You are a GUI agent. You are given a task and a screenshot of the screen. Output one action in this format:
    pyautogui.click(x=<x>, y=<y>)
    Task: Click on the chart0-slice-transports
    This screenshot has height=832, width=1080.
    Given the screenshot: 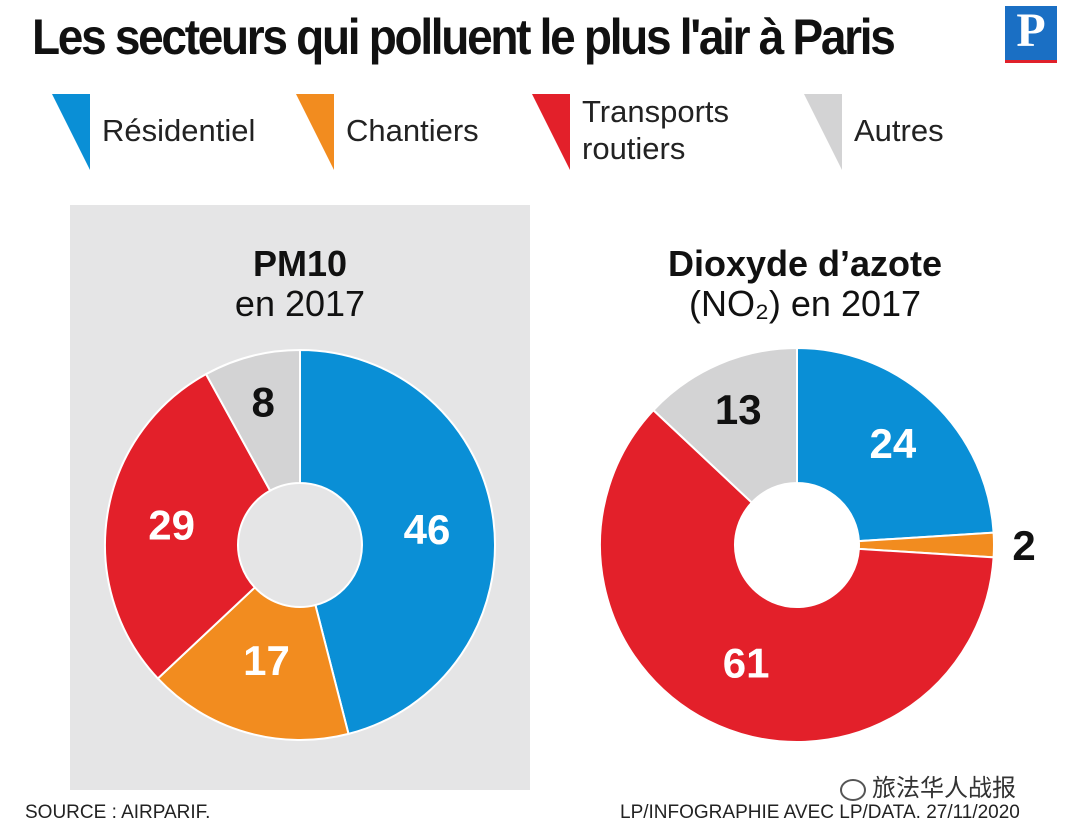 What is the action you would take?
    pyautogui.click(x=188, y=526)
    